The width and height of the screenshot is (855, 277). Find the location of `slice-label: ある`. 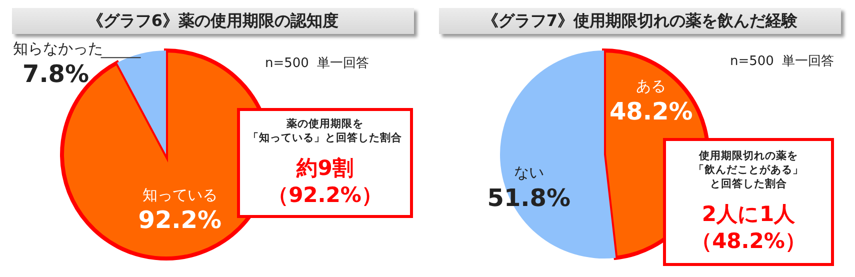

slice-label: ある is located at coordinates (651, 86).